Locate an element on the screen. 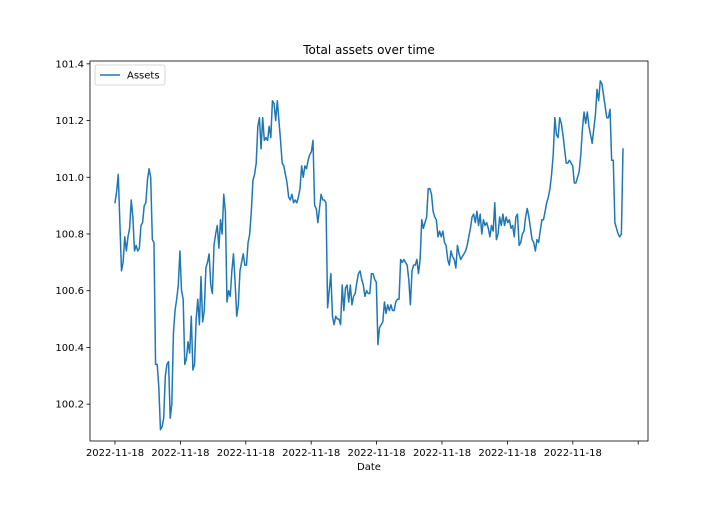 The height and width of the screenshot is (508, 720). y-tick-label: 100.8 is located at coordinates (69, 234).